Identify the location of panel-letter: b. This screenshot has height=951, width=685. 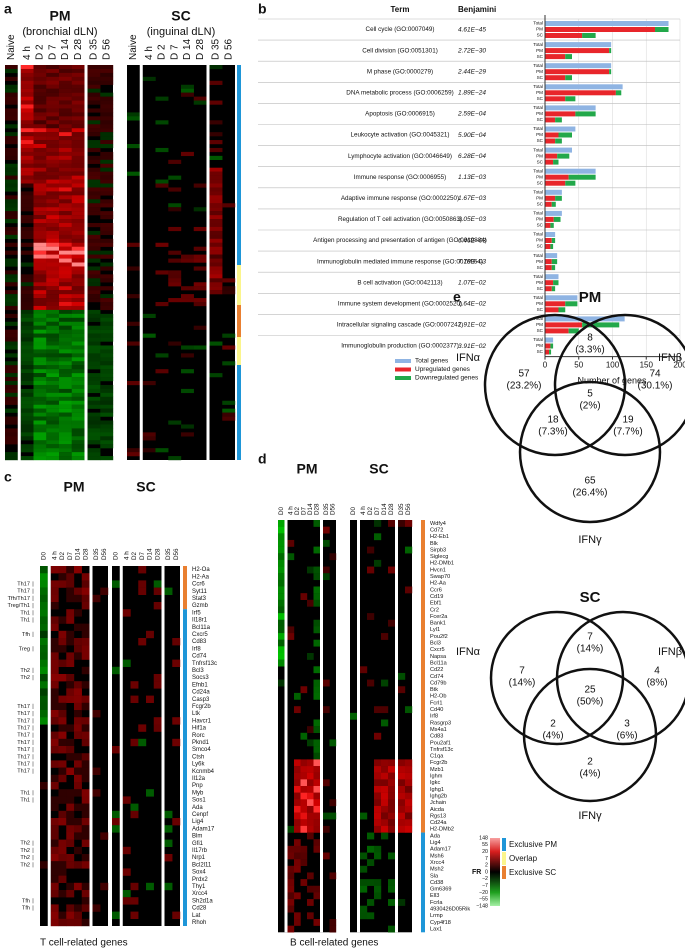
(262, 9).